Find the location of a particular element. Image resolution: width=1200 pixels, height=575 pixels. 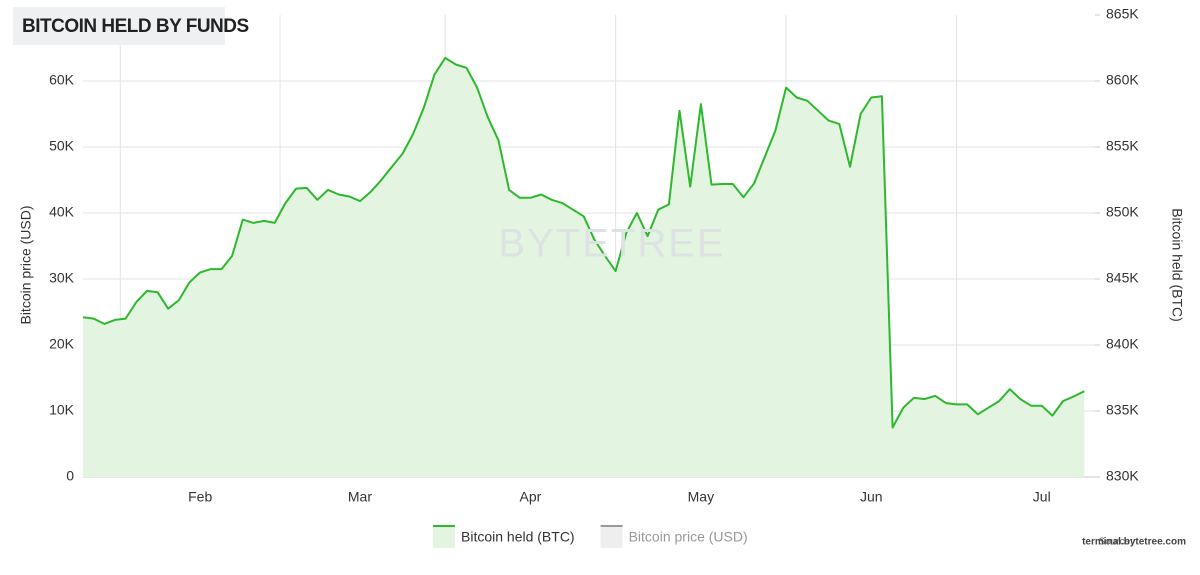

legend-item: Bitcoin held (BTC) is located at coordinates (504, 536).